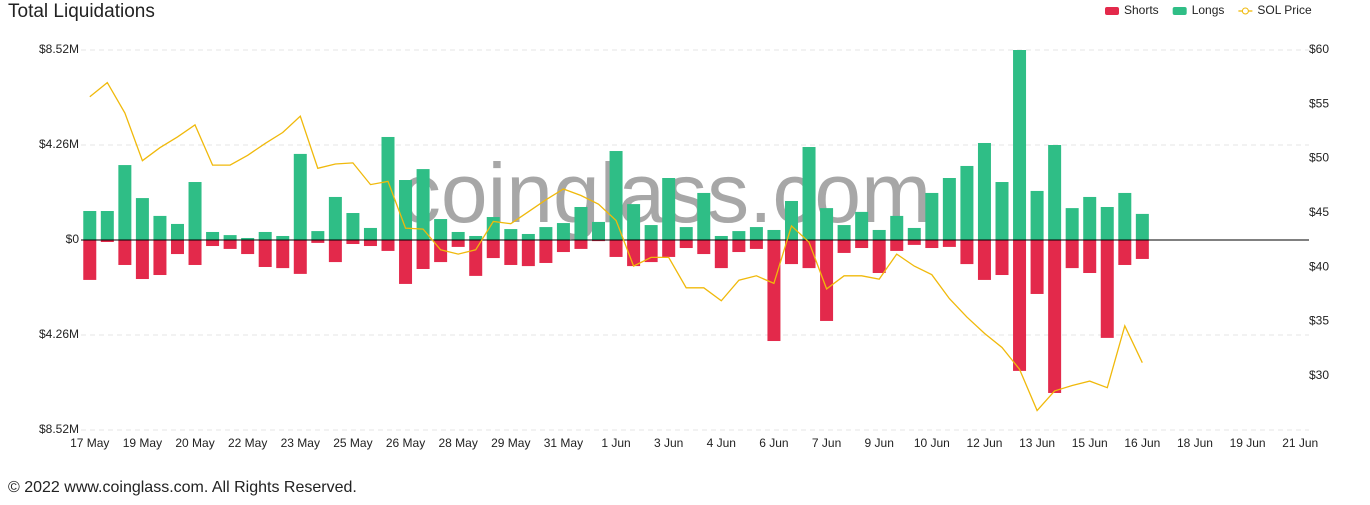  What do you see at coordinates (1319, 103) in the screenshot?
I see `y2-tick-label: $55` at bounding box center [1319, 103].